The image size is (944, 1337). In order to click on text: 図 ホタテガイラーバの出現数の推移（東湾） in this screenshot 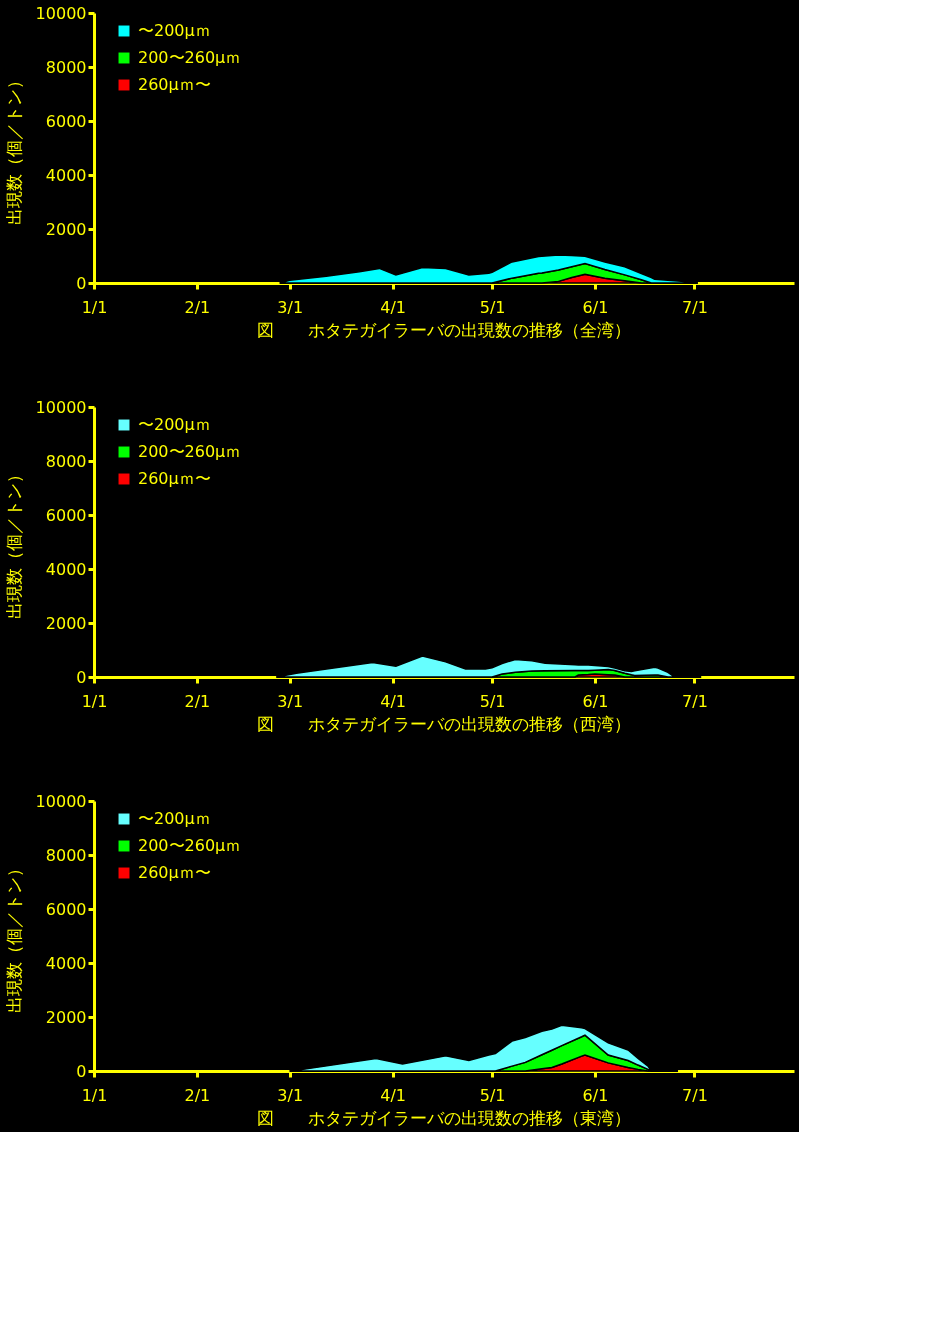, I will do `click(444, 1118)`.